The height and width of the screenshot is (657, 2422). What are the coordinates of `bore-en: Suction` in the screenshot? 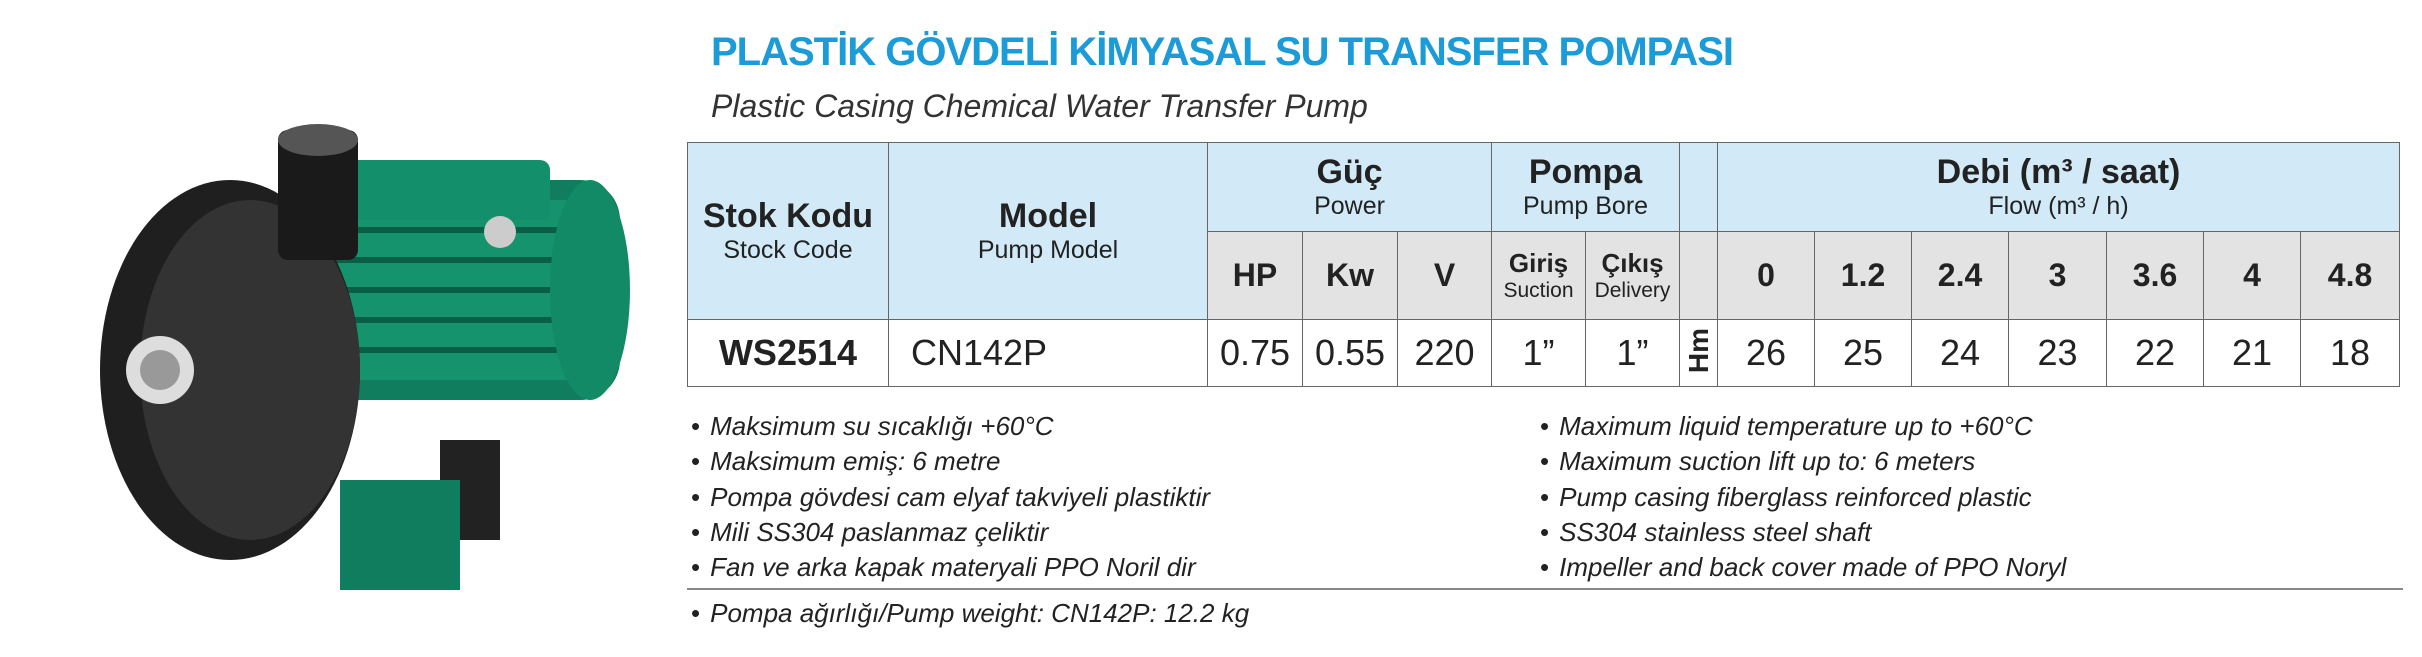 It's located at (1538, 290).